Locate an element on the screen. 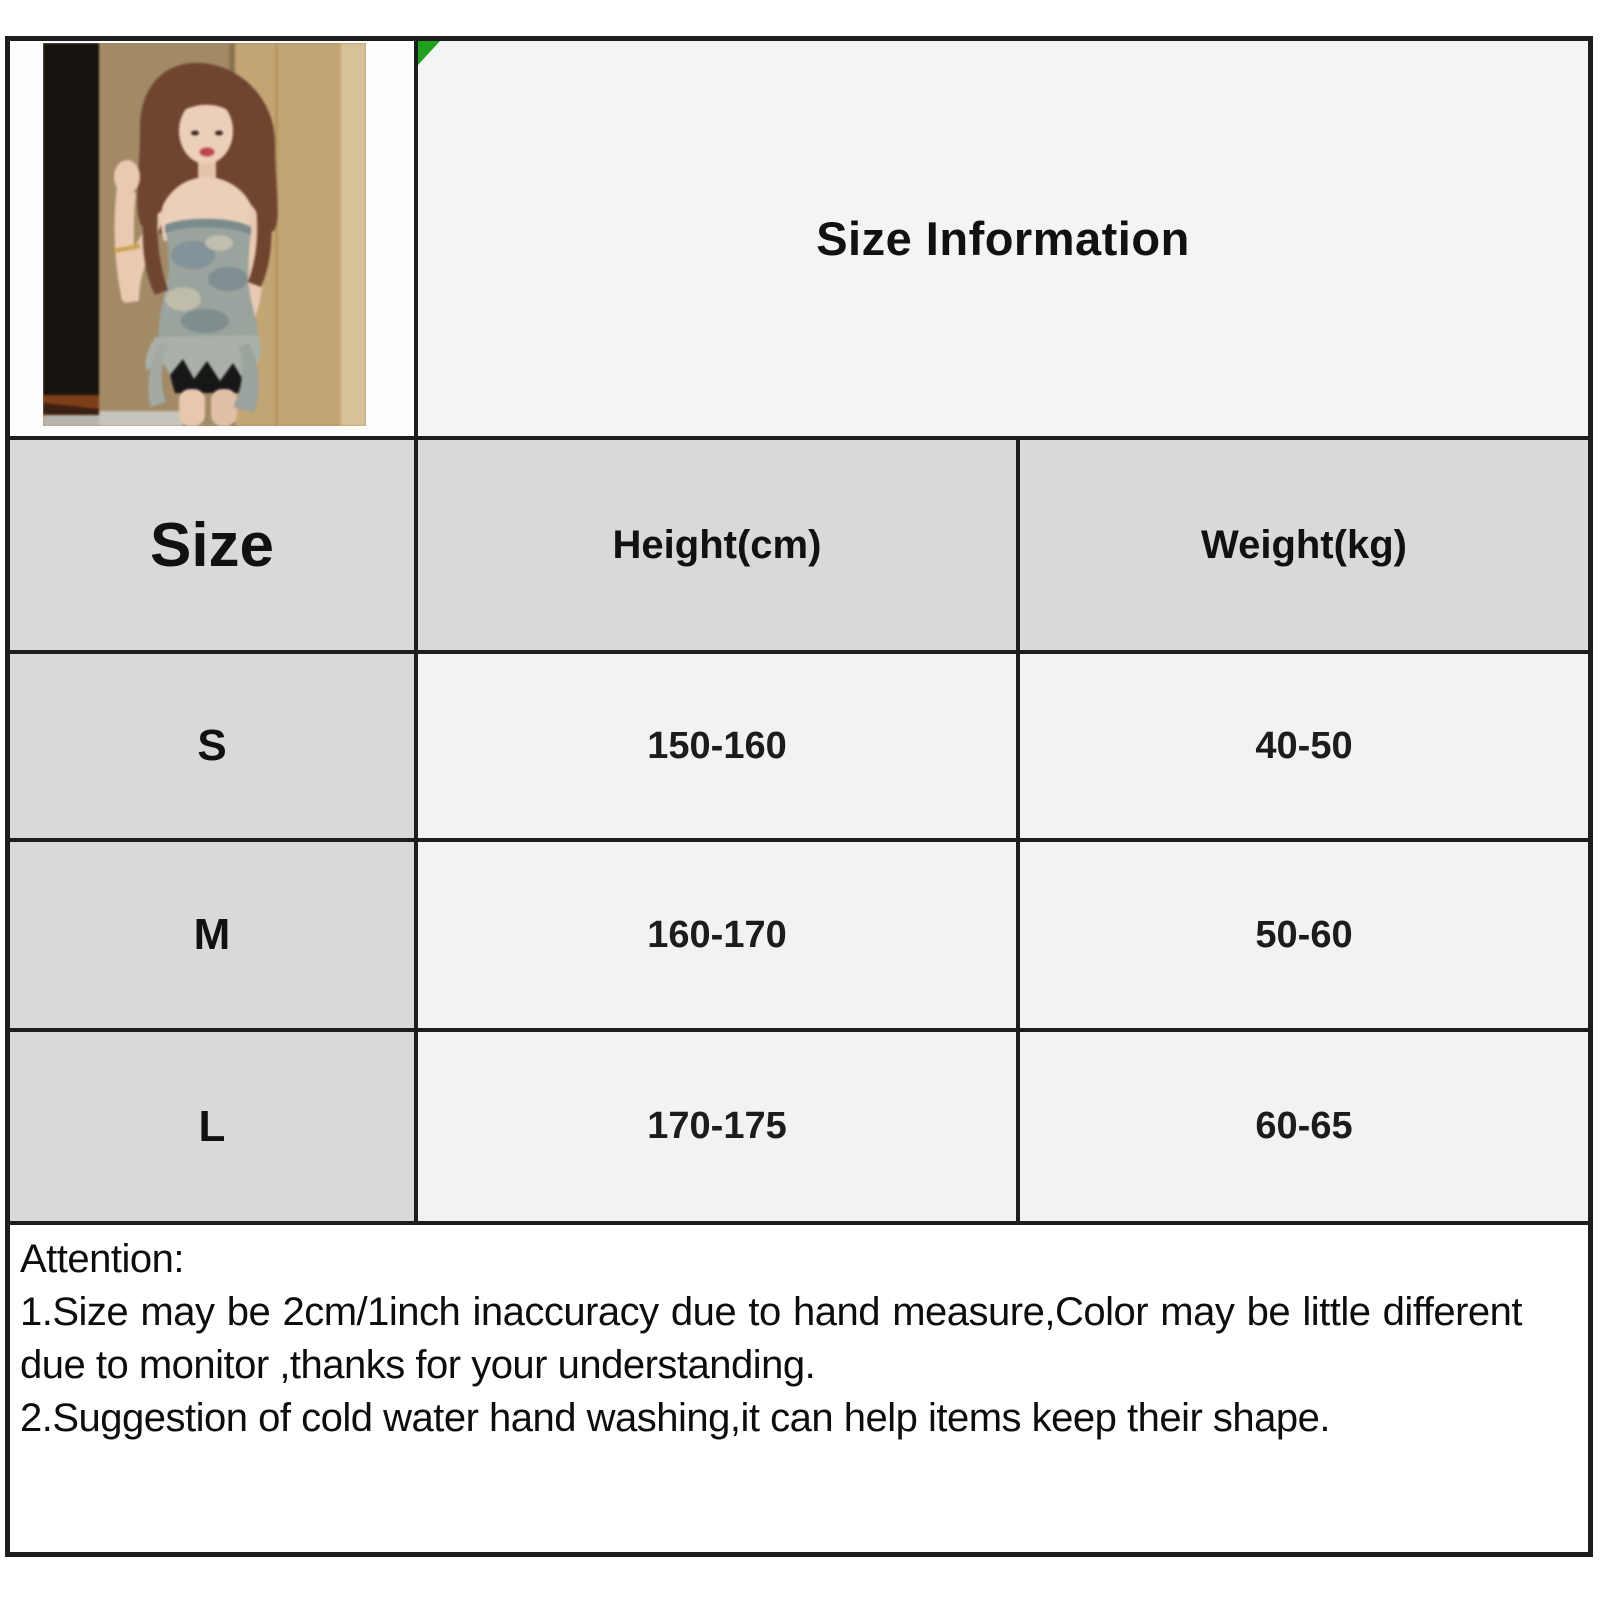 The image size is (1600, 1600). table-row-s: S 150-160 40-50 is located at coordinates (799, 748).